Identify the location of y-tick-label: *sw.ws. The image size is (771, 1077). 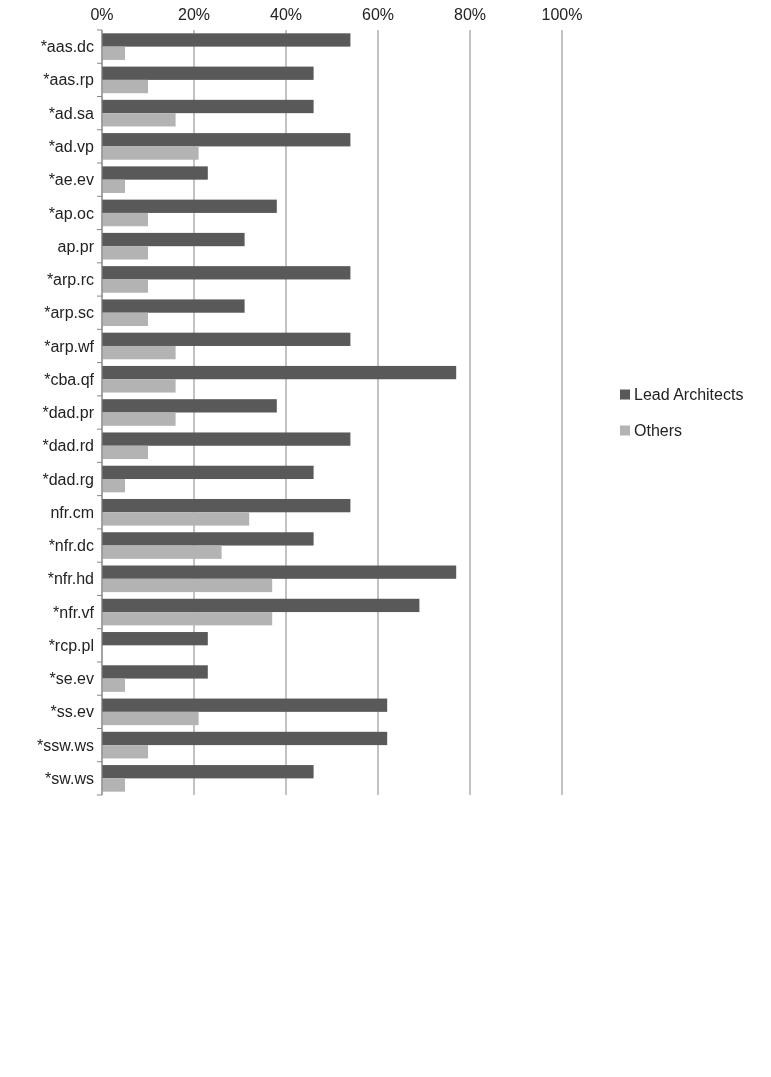
(69, 778).